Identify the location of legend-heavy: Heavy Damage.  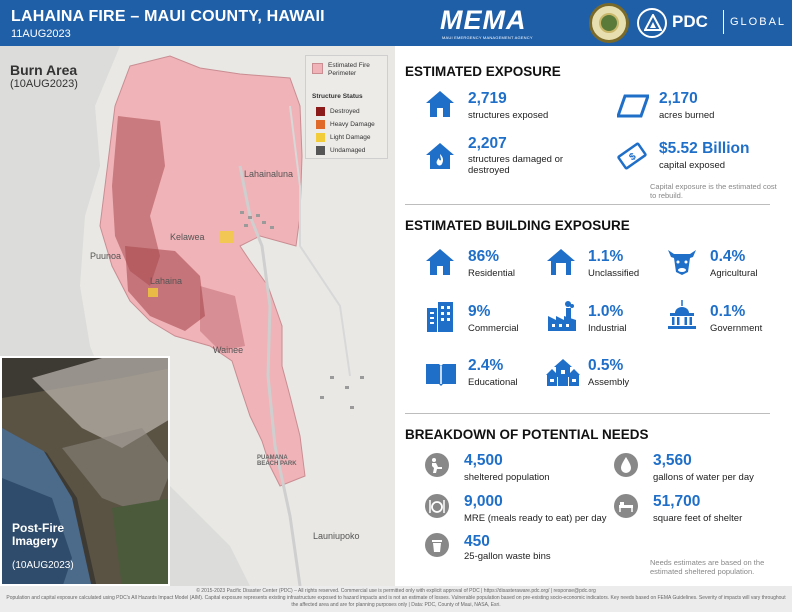
(352, 124).